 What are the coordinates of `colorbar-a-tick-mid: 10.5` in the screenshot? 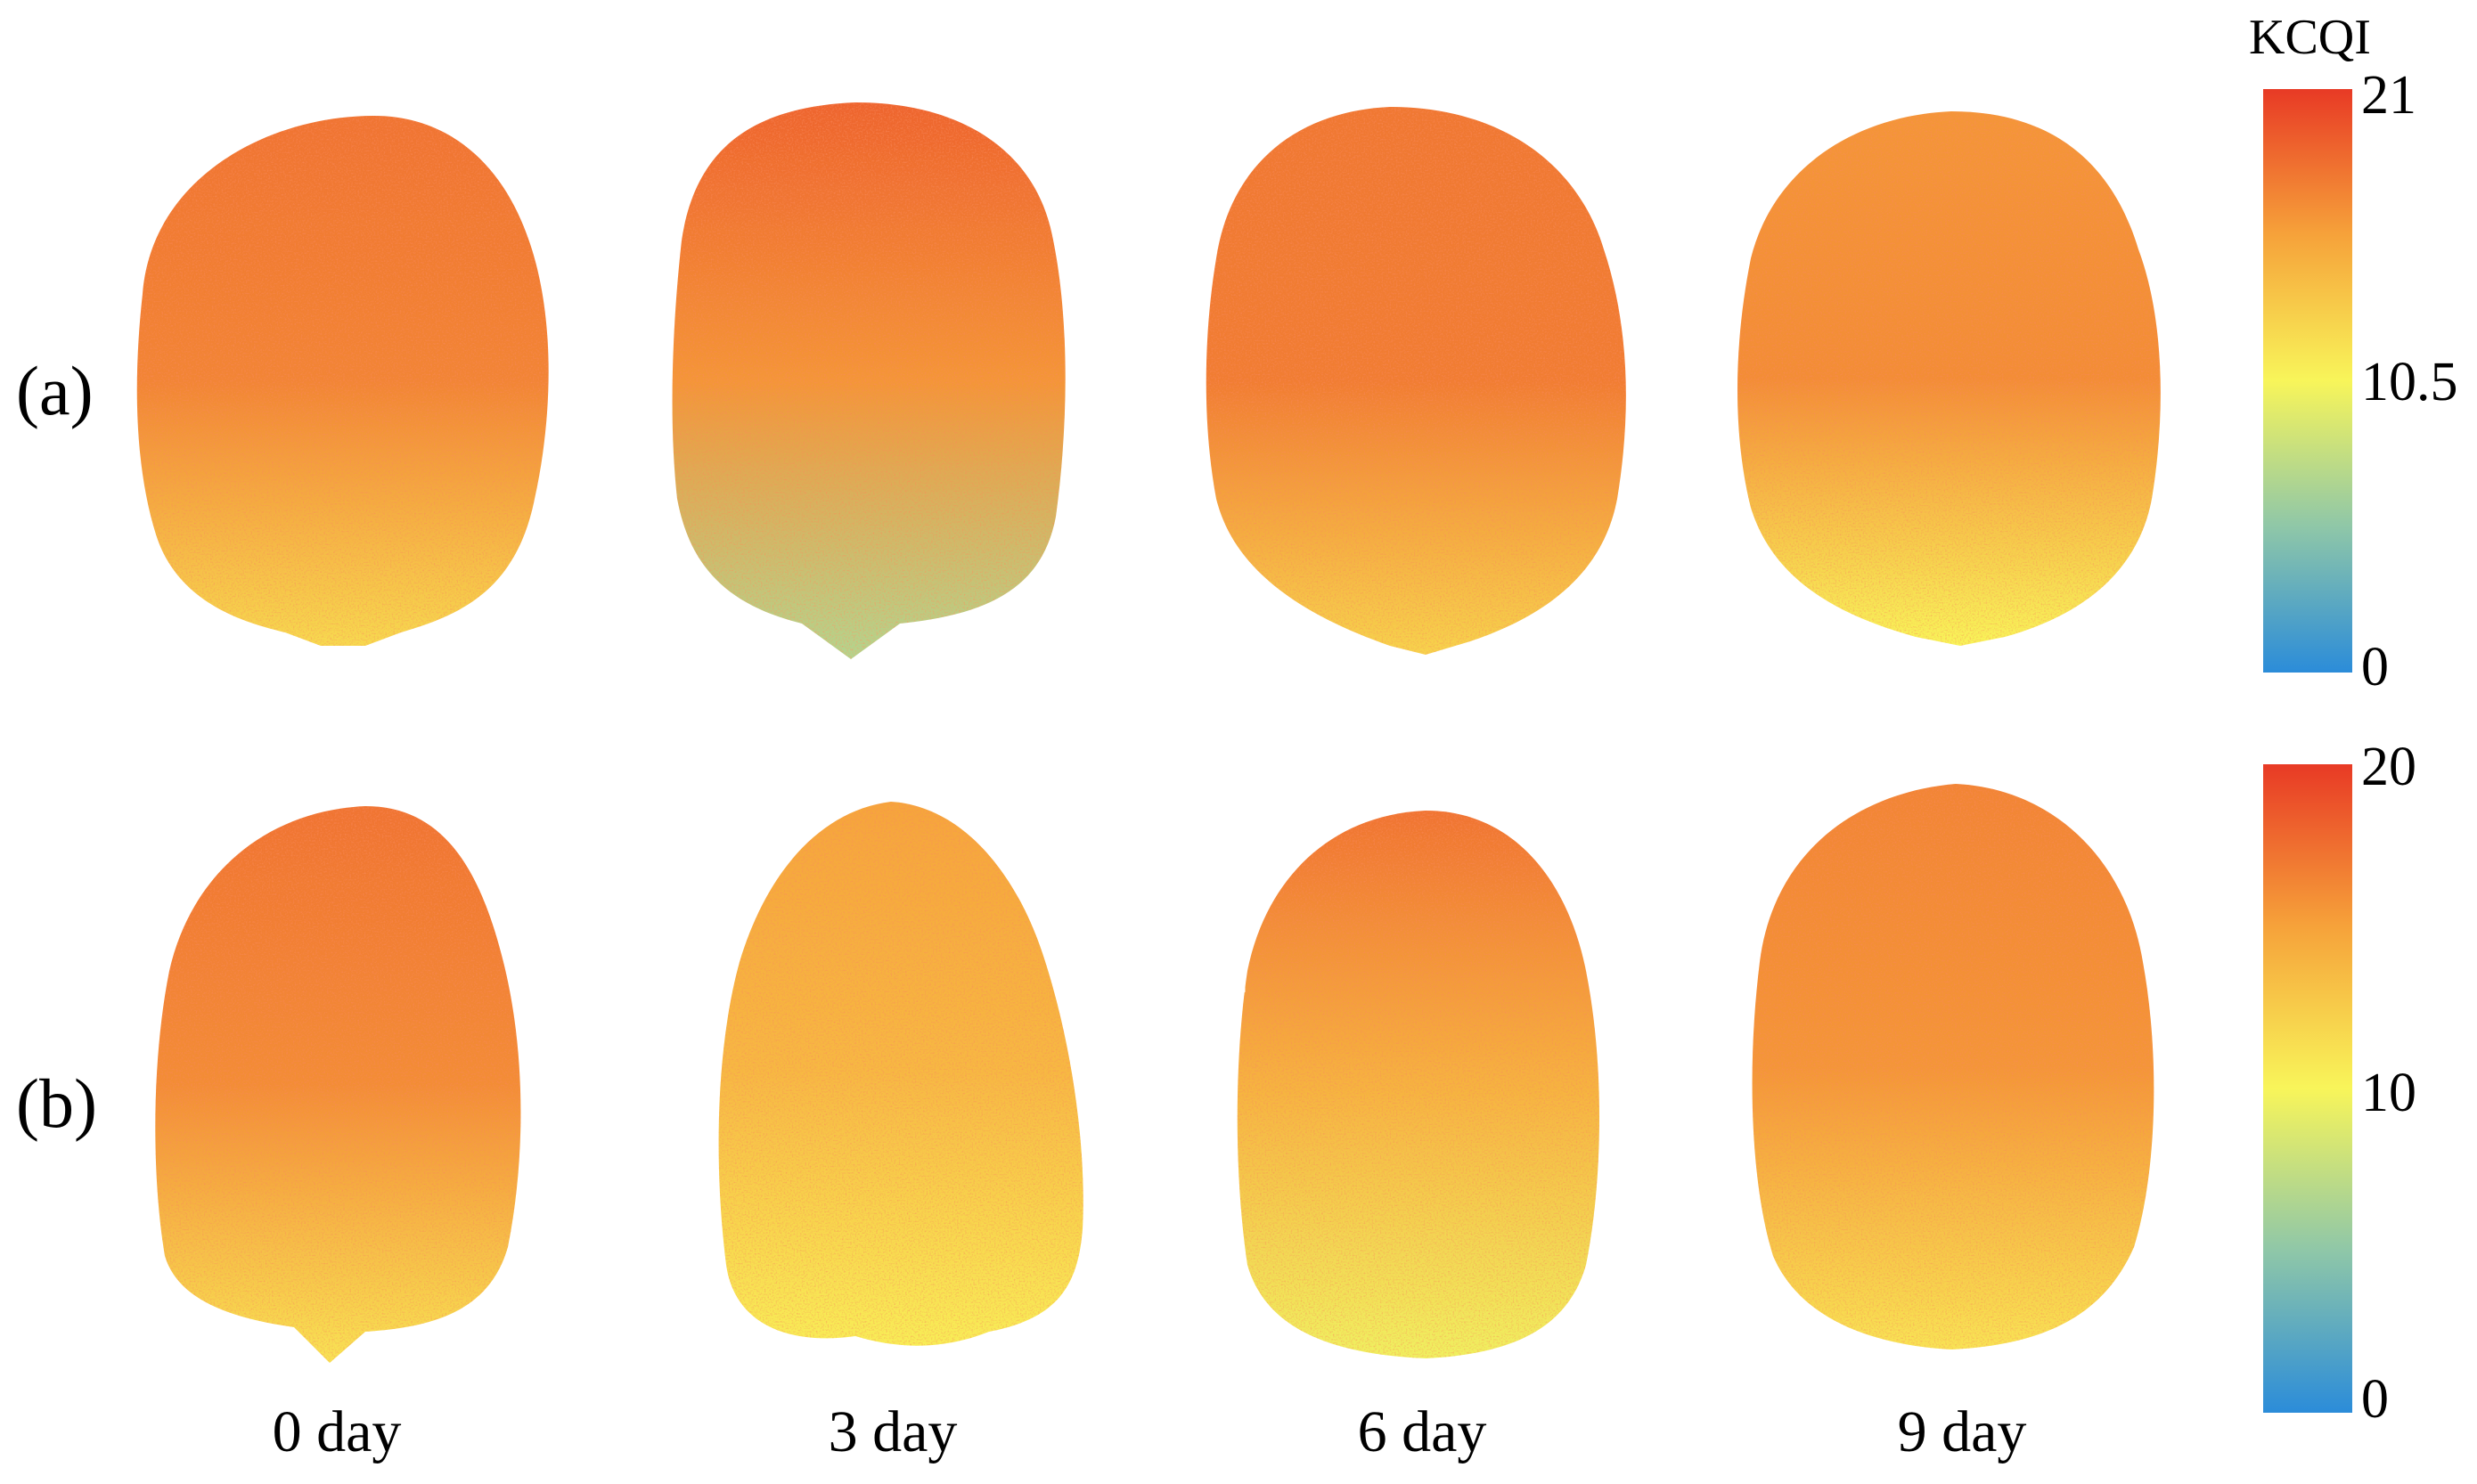 It's located at (2409, 382).